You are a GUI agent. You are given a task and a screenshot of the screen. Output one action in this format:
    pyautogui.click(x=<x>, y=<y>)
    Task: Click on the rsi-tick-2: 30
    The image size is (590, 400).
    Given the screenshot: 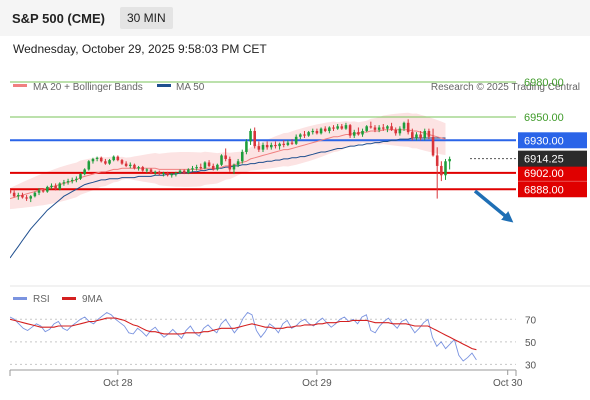 What is the action you would take?
    pyautogui.click(x=531, y=365)
    